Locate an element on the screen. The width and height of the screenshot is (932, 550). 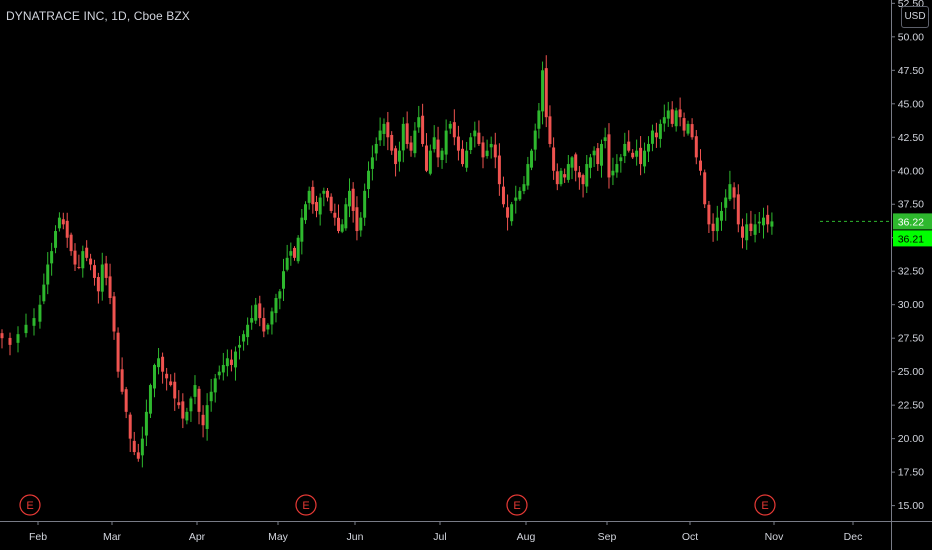
y-tick-label: 15.00 is located at coordinates (911, 506).